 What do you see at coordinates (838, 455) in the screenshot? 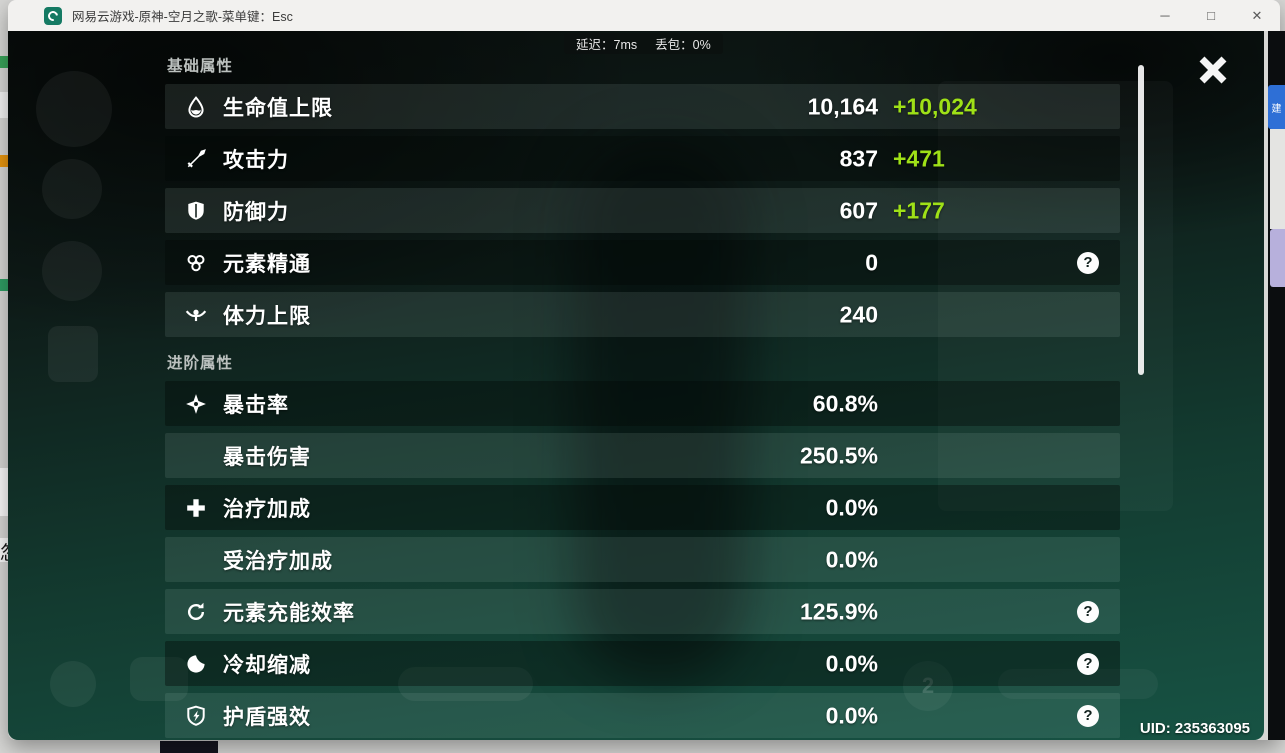
I see `stat-value: 250.5%` at bounding box center [838, 455].